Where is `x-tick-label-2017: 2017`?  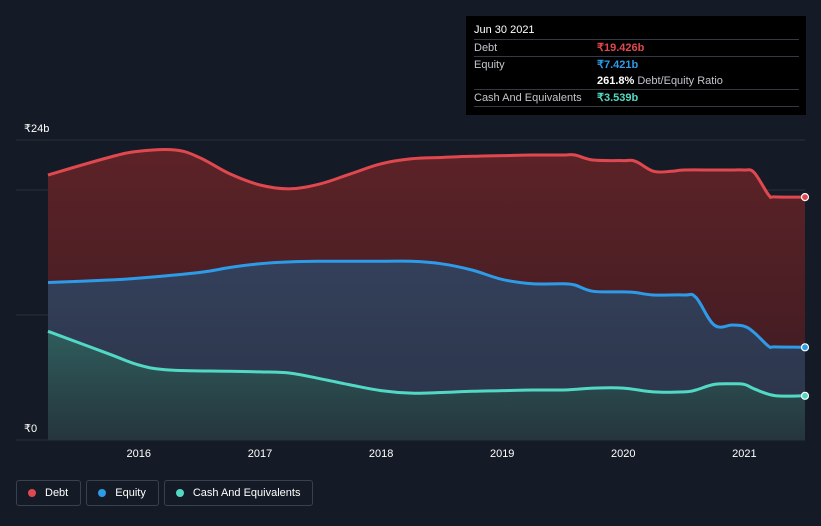
x-tick-label-2017: 2017 is located at coordinates (260, 454).